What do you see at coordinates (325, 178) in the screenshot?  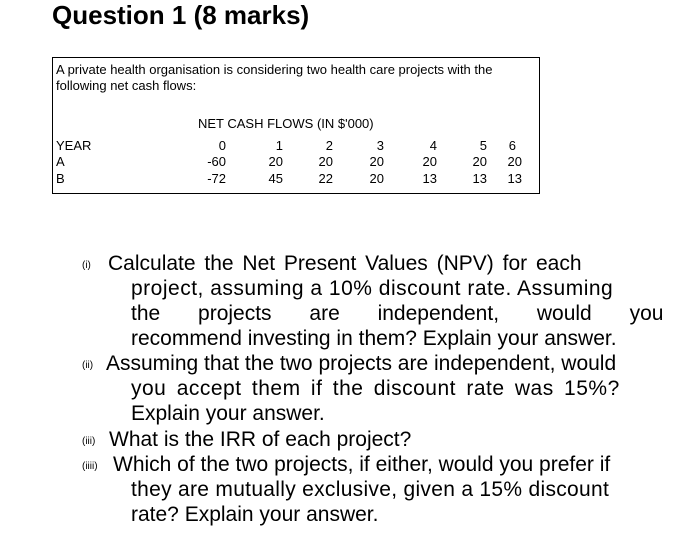 I see `project-b-cell: 22` at bounding box center [325, 178].